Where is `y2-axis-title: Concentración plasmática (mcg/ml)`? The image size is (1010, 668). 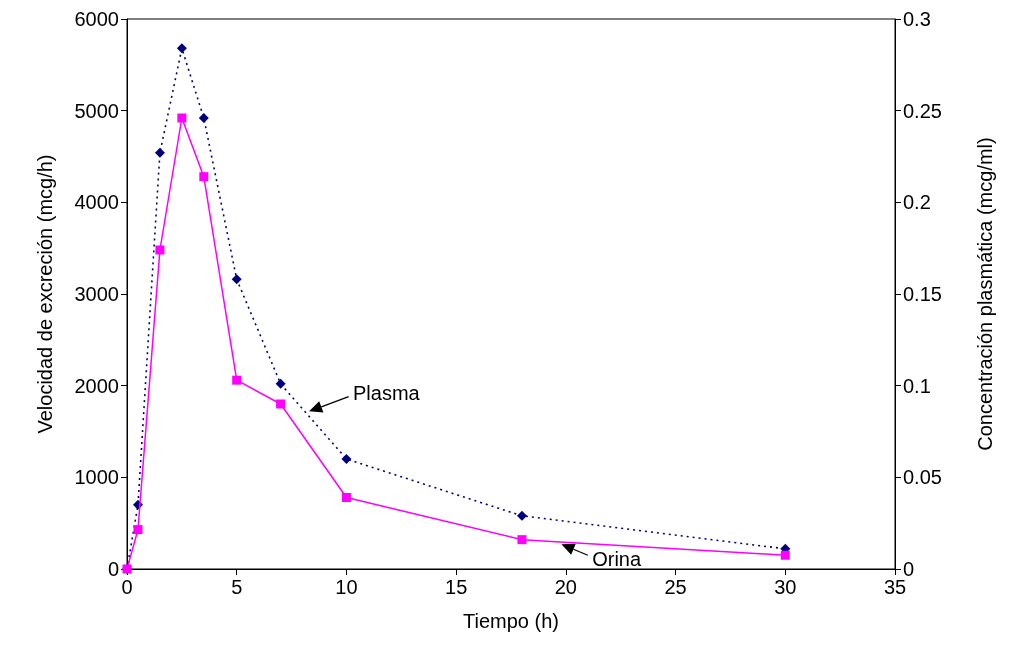 y2-axis-title: Concentración plasmática (mcg/ml) is located at coordinates (985, 294).